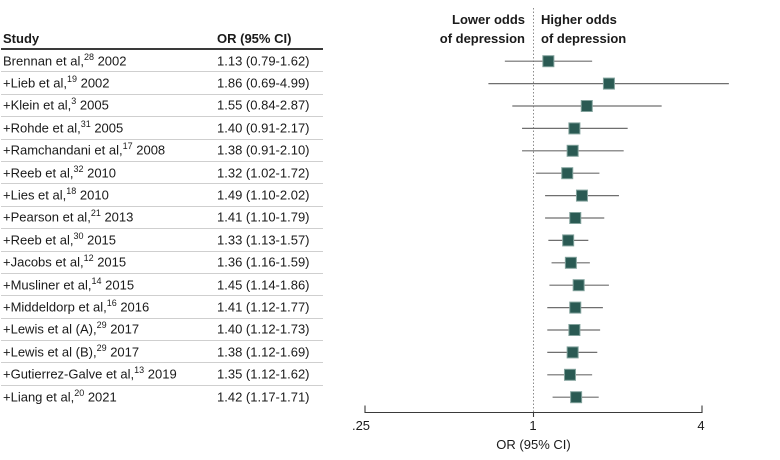 The height and width of the screenshot is (460, 780). What do you see at coordinates (263, 83) in the screenshot?
I see `or-ci-value: 1.86 (0.69-4.99)` at bounding box center [263, 83].